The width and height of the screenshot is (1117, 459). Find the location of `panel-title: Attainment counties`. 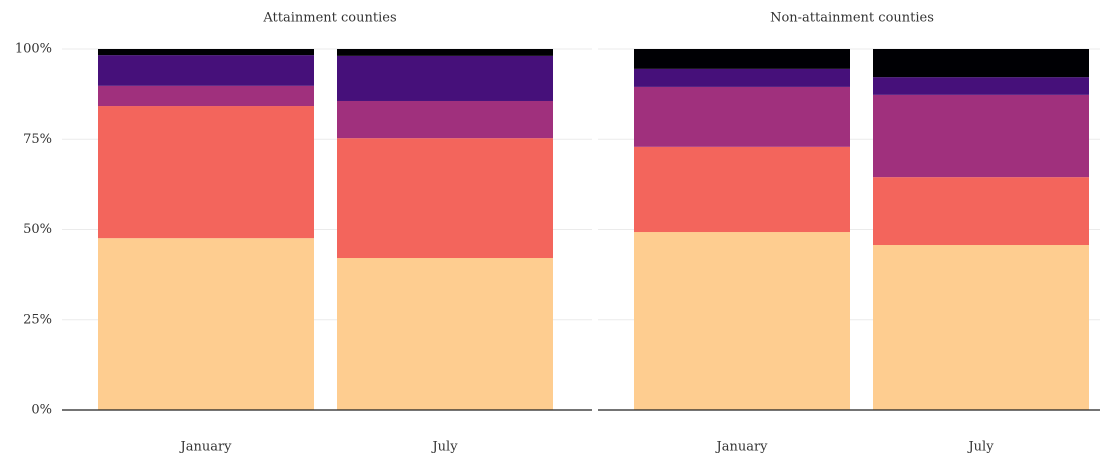

panel-title: Attainment counties is located at coordinates (329, 18).